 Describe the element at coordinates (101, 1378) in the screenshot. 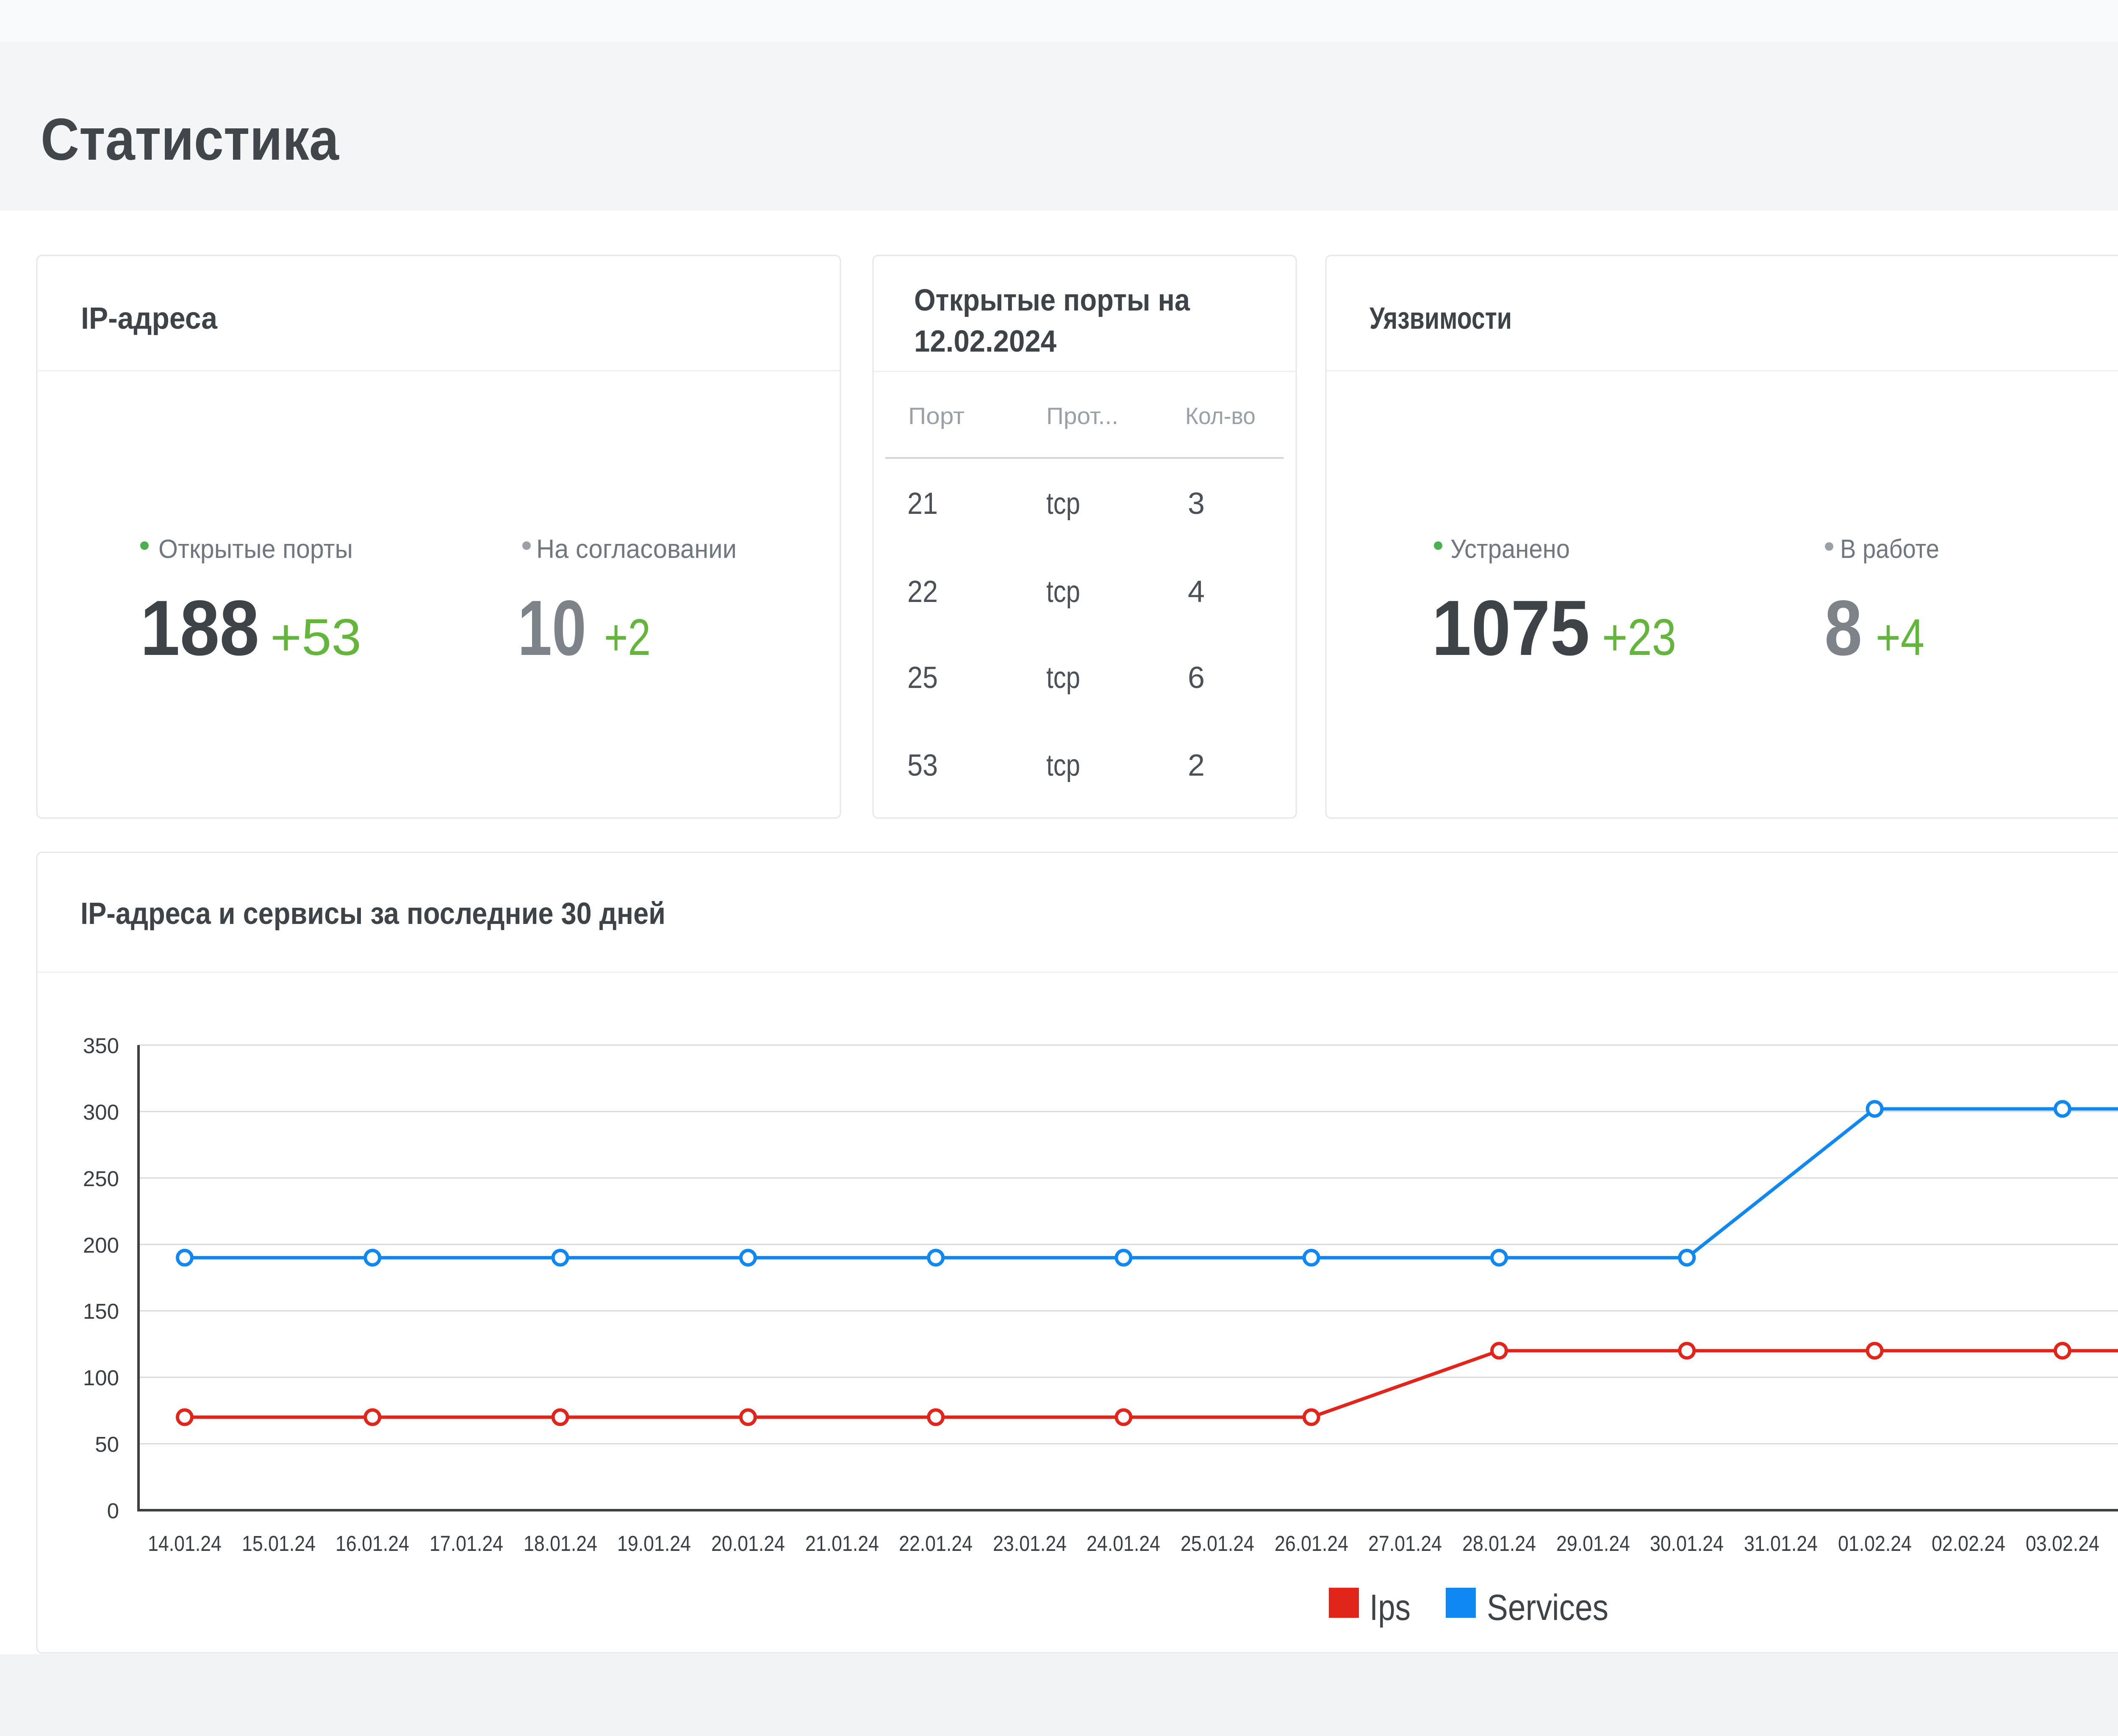

I see `svg-text: 100` at that location.